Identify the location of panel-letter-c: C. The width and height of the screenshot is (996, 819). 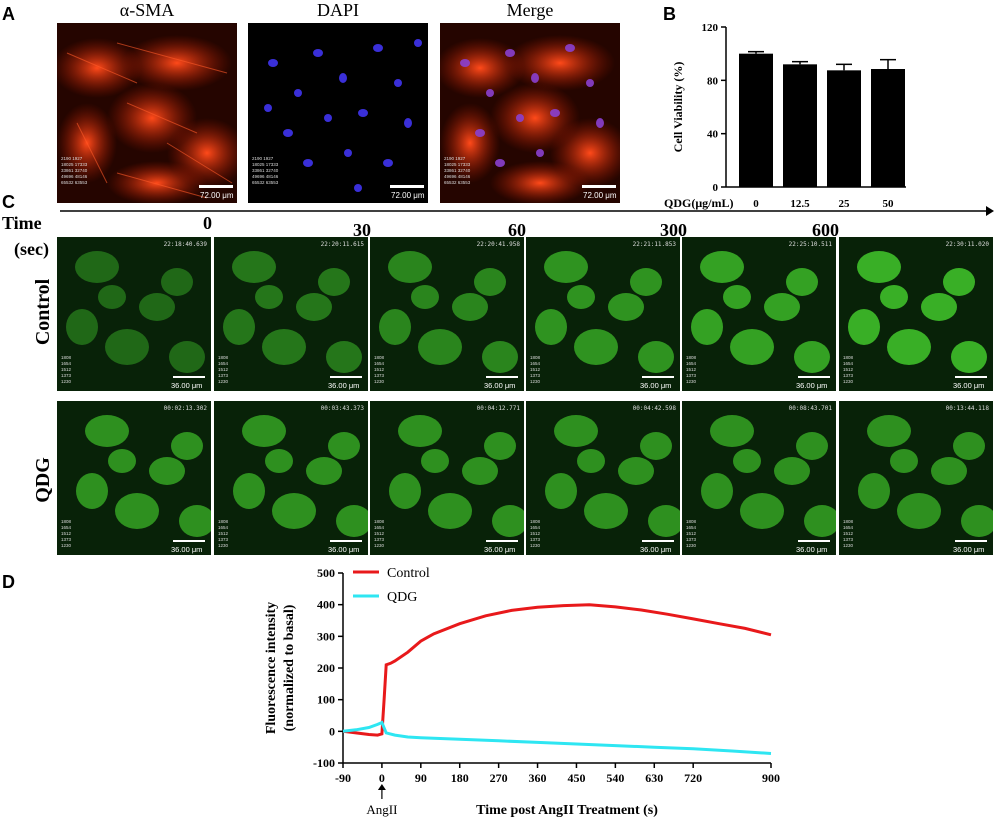
(8, 202).